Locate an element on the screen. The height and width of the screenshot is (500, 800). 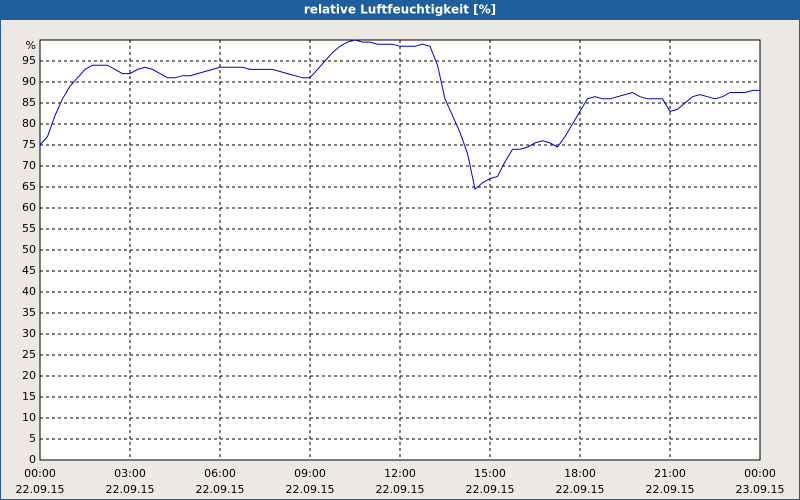
x-tick-date: 23.09.15 is located at coordinates (760, 489).